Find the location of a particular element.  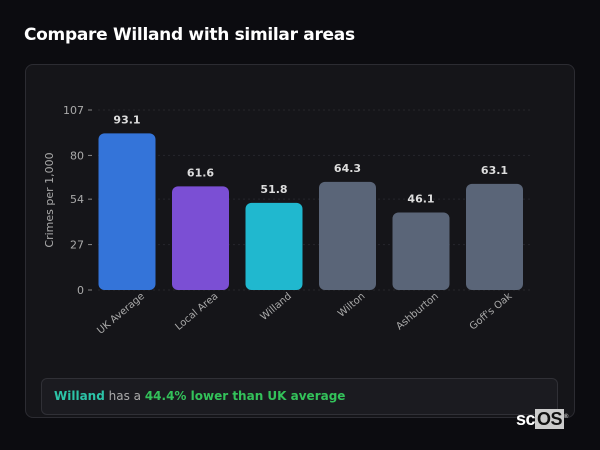

y-tick-label: 80 is located at coordinates (77, 155).